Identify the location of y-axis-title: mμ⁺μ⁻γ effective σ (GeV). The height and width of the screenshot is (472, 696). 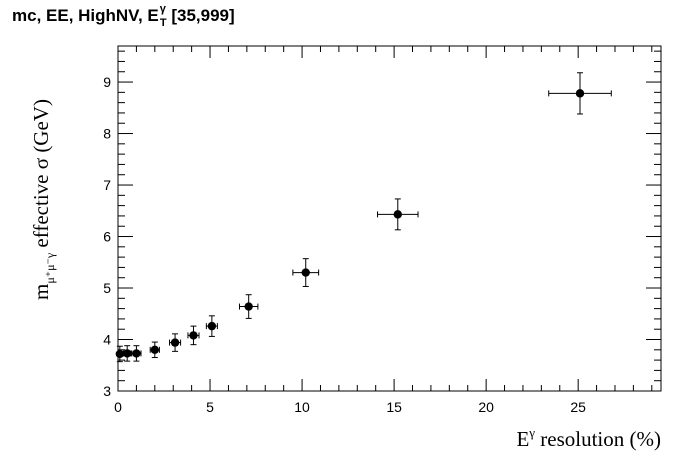
(43, 199).